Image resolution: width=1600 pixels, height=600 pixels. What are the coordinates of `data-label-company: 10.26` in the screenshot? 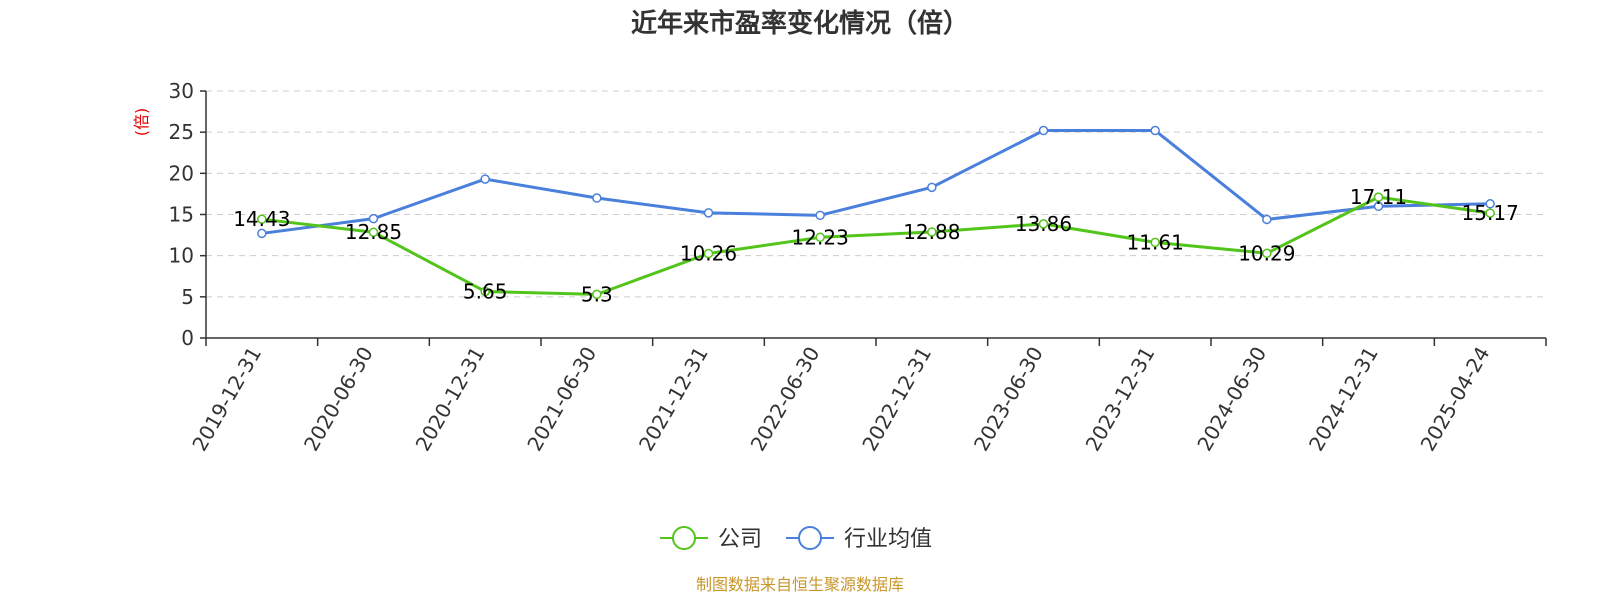 It's located at (708, 254).